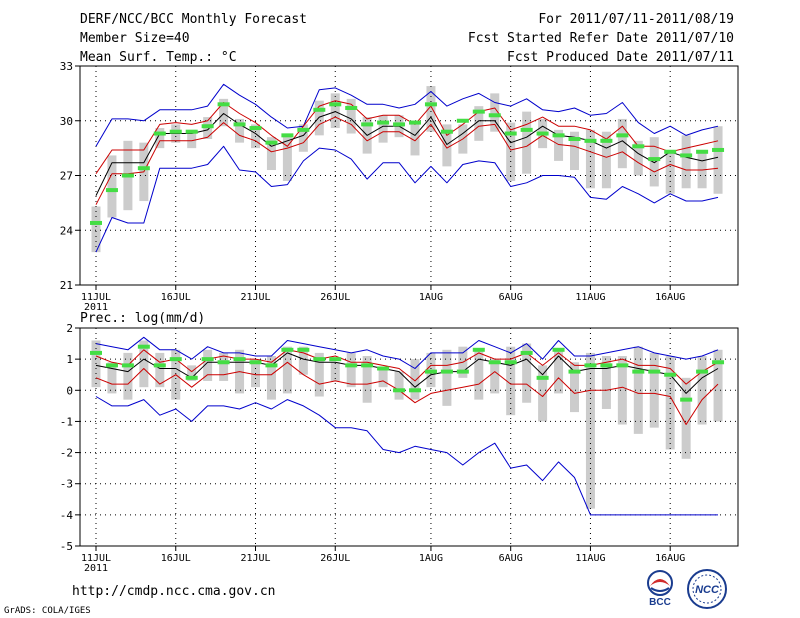 This screenshot has height=618, width=800. Describe the element at coordinates (660, 602) in the screenshot. I see `bcc-logo-text: BCC` at that location.